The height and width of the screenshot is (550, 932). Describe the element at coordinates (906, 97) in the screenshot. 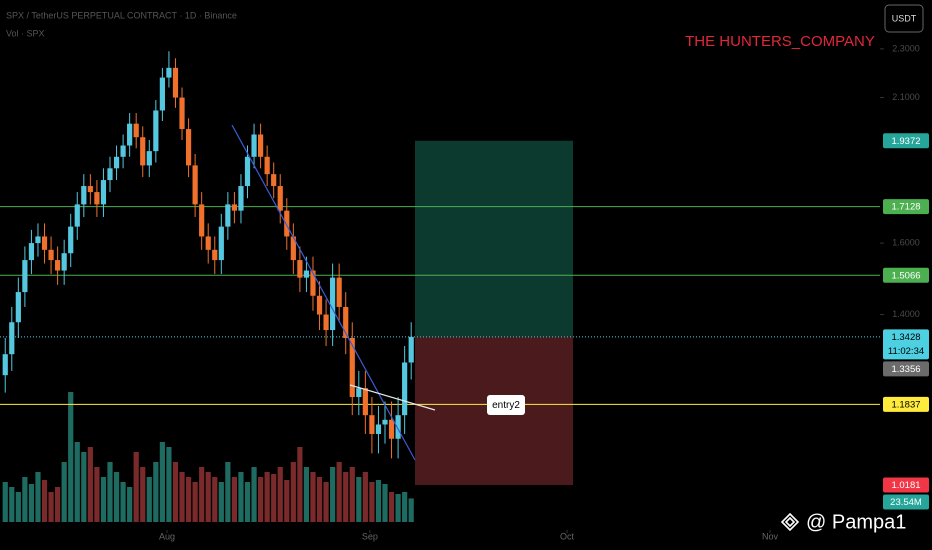

I see `y-tick-label: 2.1000` at that location.